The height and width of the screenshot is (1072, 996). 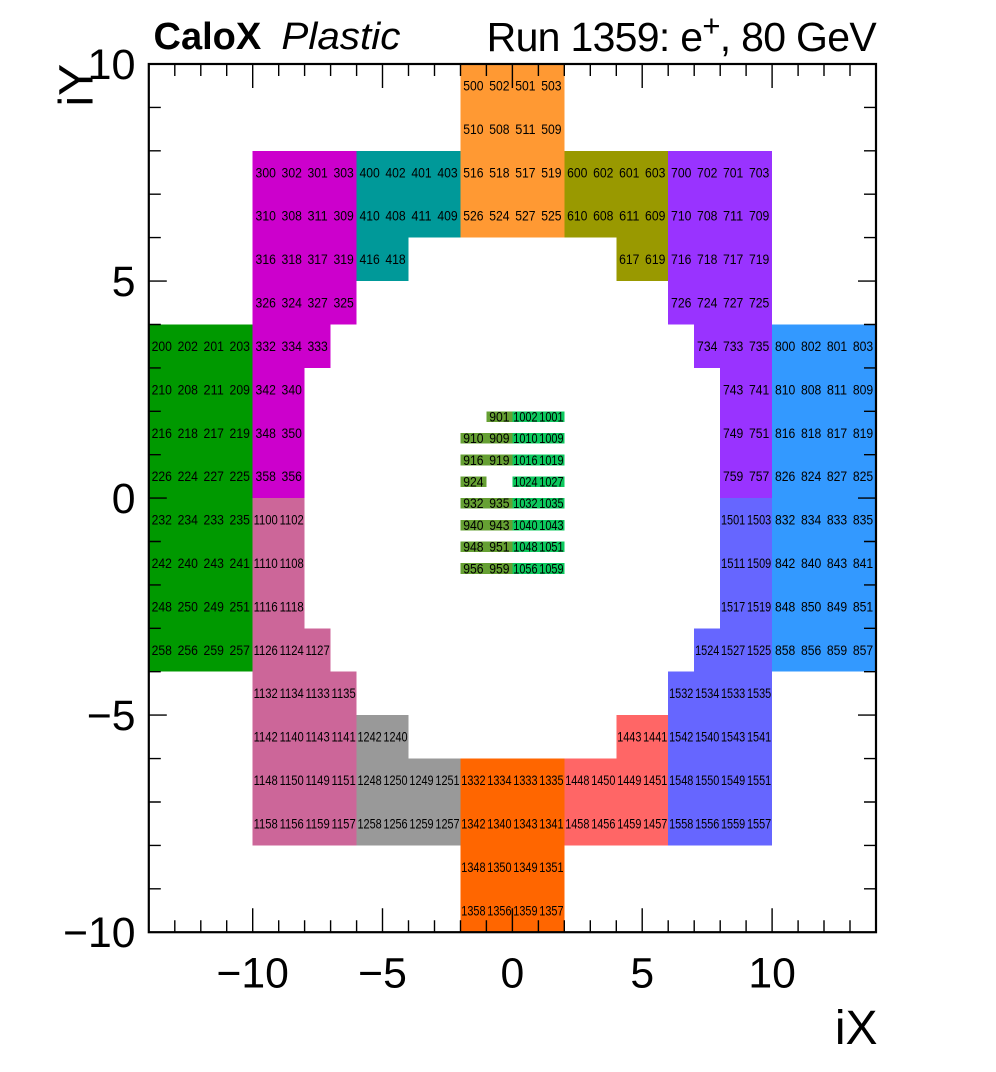 What do you see at coordinates (811, 650) in the screenshot?
I see `svg-text: 856` at bounding box center [811, 650].